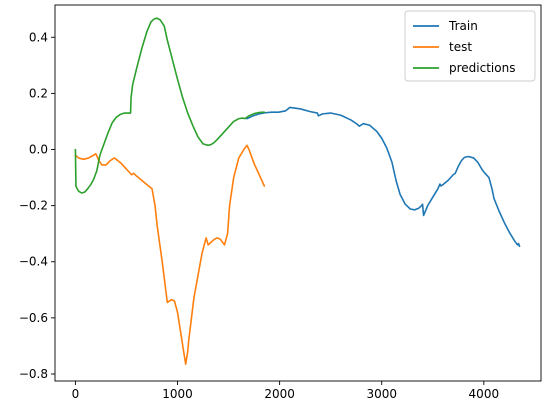 The width and height of the screenshot is (559, 413). What do you see at coordinates (381, 394) in the screenshot?
I see `x-tick-label: 3000` at bounding box center [381, 394].